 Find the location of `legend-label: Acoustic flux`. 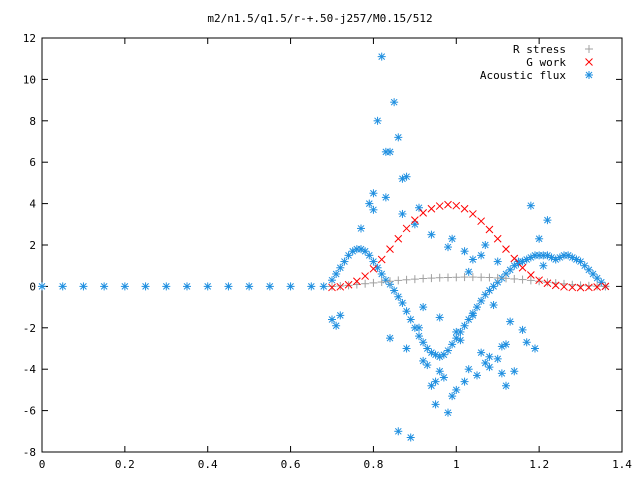

legend-label: Acoustic flux is located at coordinates (523, 75).